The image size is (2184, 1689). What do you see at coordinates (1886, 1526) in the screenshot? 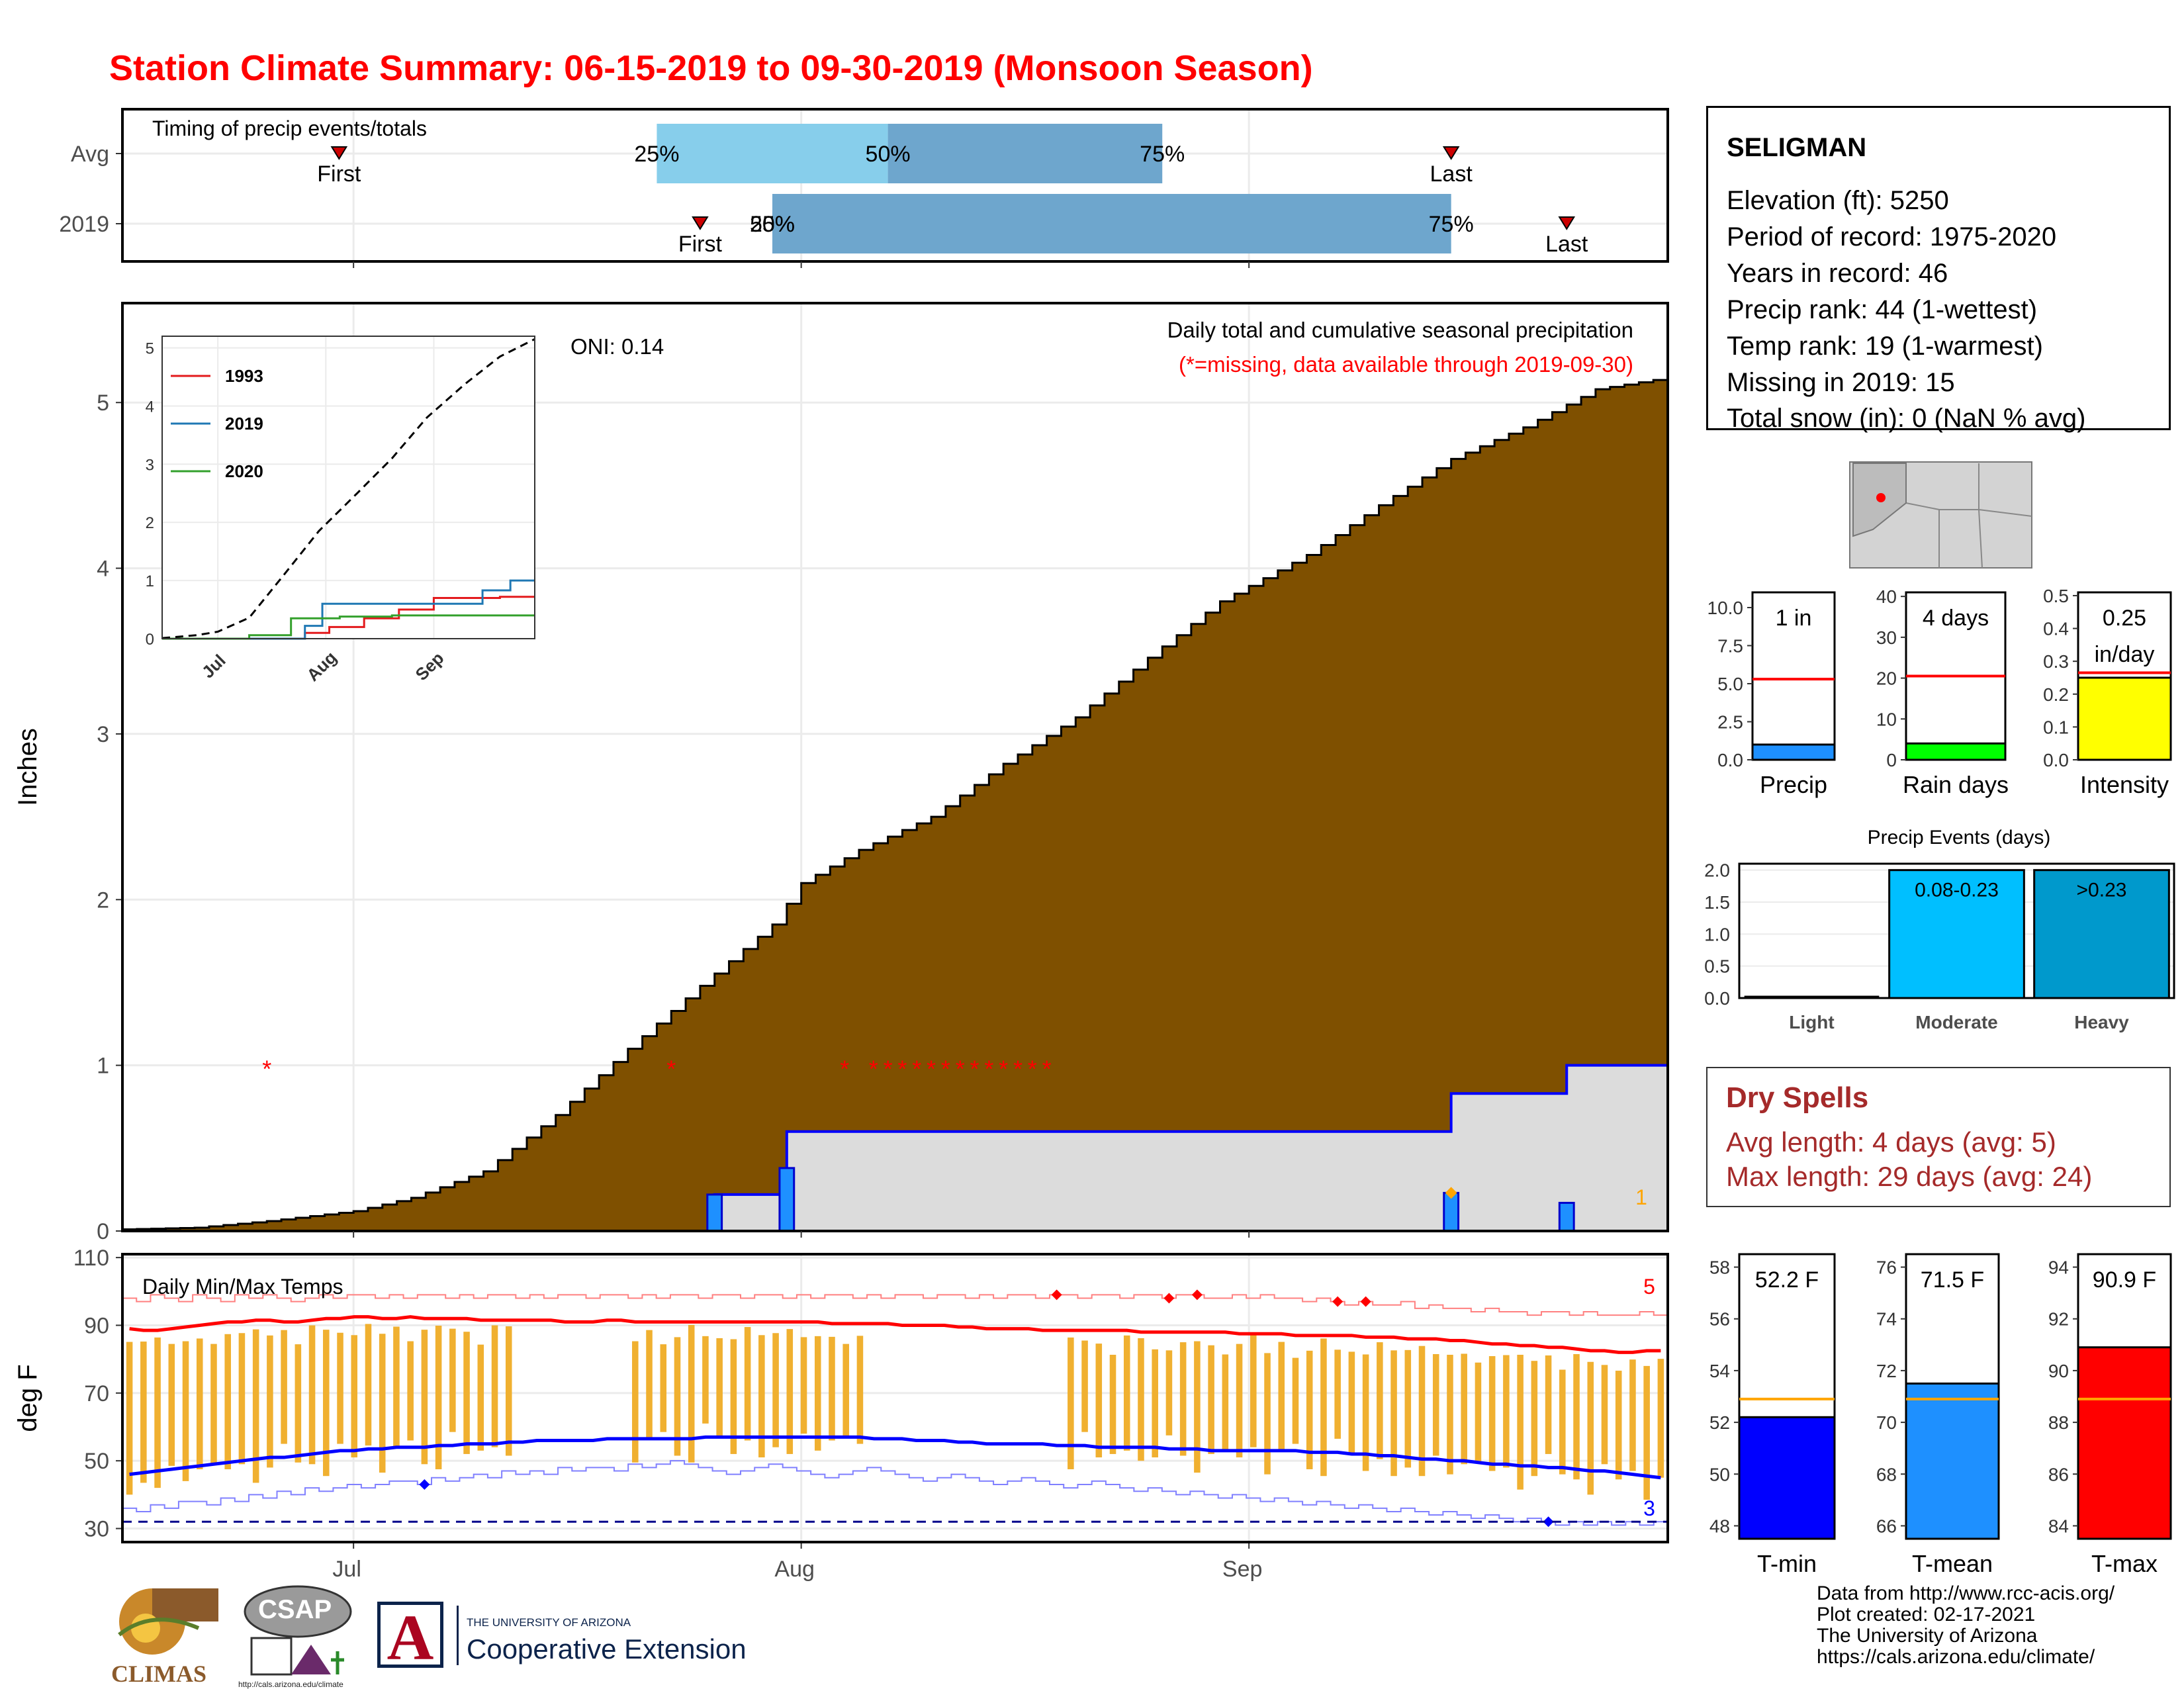
I see `gauge-tmean-ytick-label: 66` at bounding box center [1886, 1526].